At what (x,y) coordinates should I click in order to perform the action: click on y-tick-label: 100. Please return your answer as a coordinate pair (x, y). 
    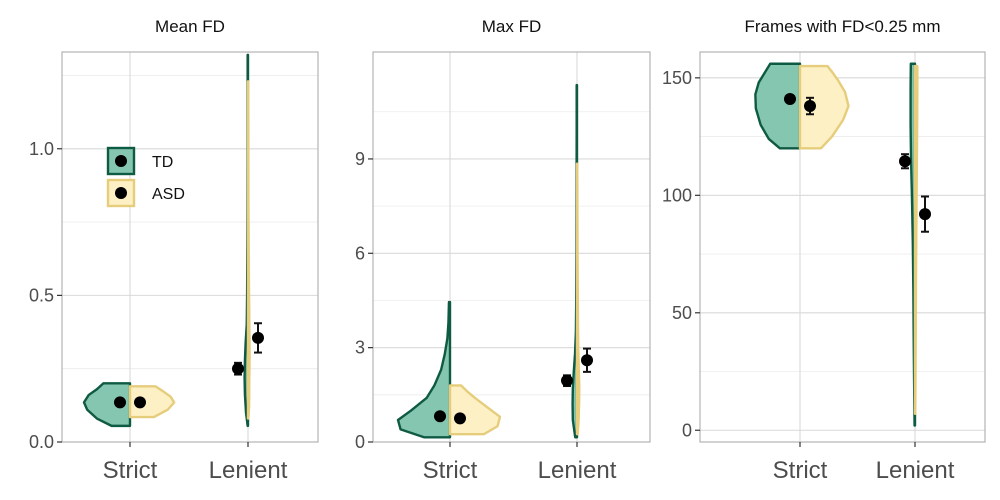
    Looking at the image, I should click on (677, 195).